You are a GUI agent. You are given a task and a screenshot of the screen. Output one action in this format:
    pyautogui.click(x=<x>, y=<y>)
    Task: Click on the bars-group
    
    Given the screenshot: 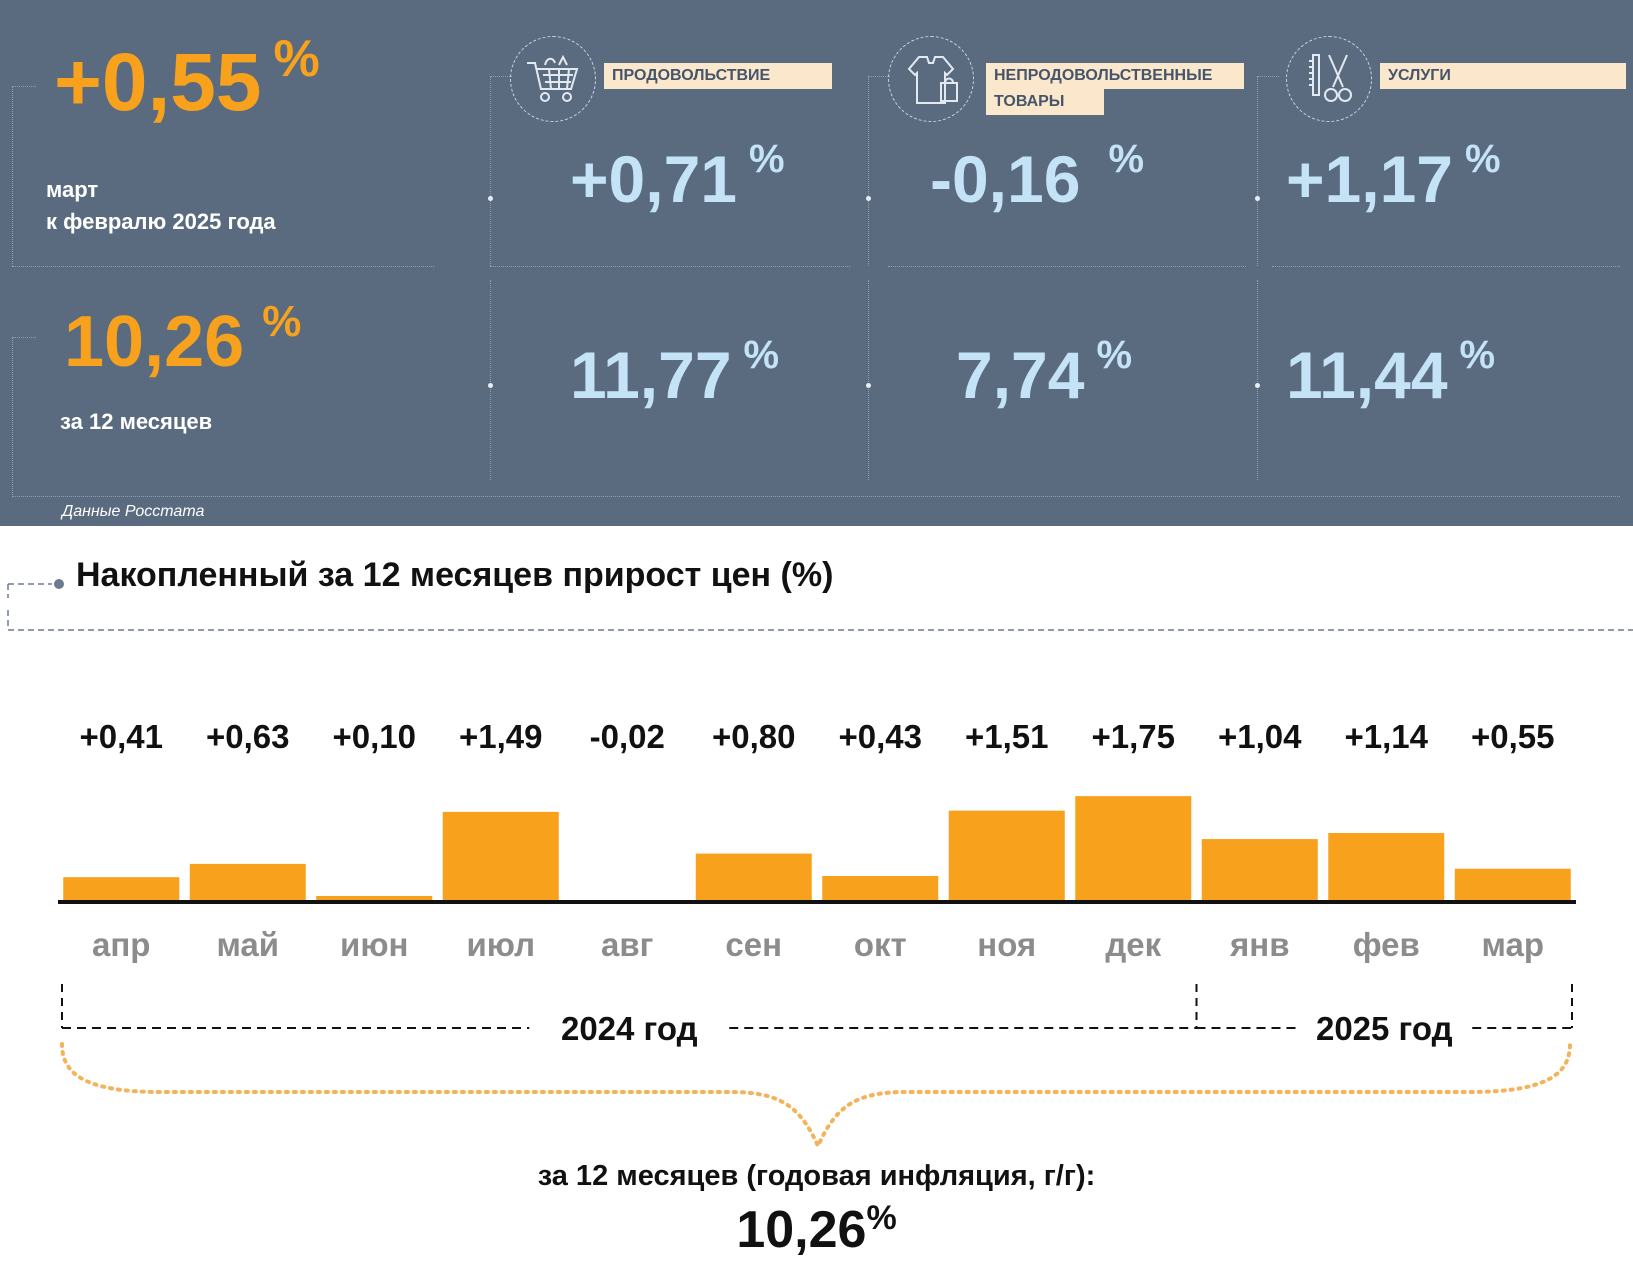 What is the action you would take?
    pyautogui.click(x=817, y=850)
    